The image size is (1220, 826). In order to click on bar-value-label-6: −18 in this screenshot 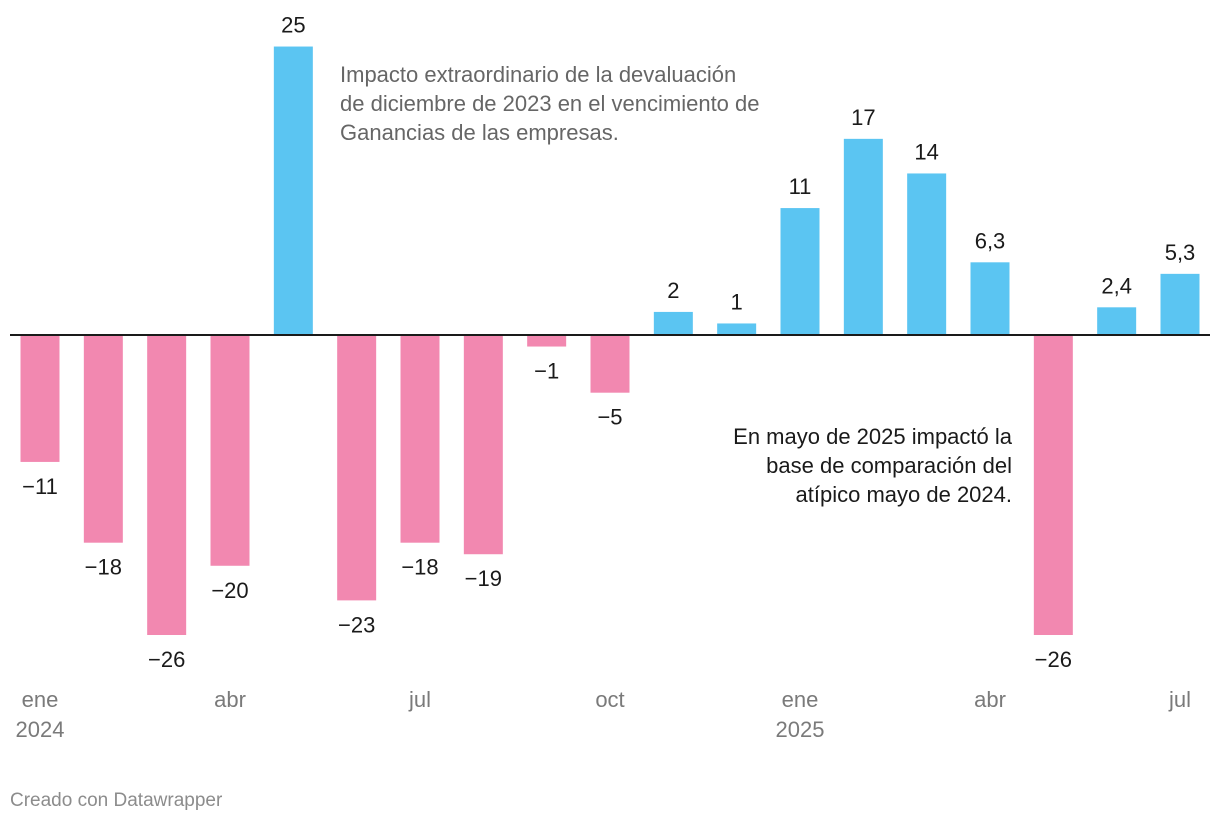, I will do `click(419, 567)`.